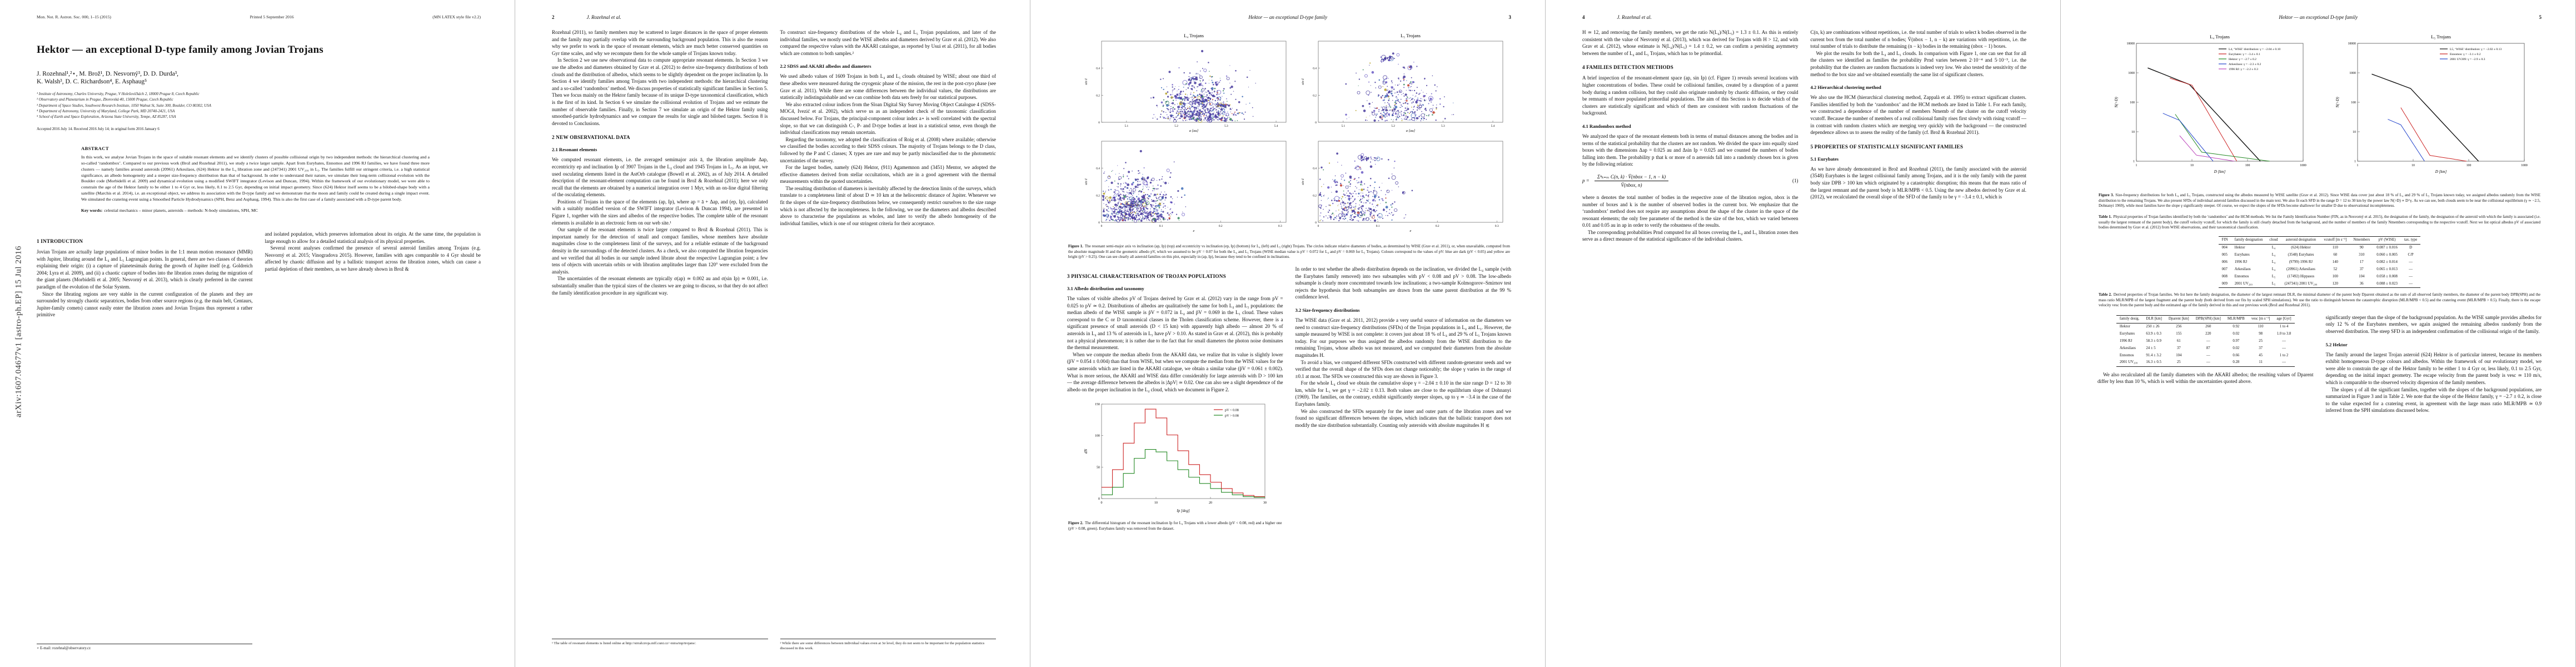  I want to click on abstract-heading: ABSTRACT, so click(95, 148).